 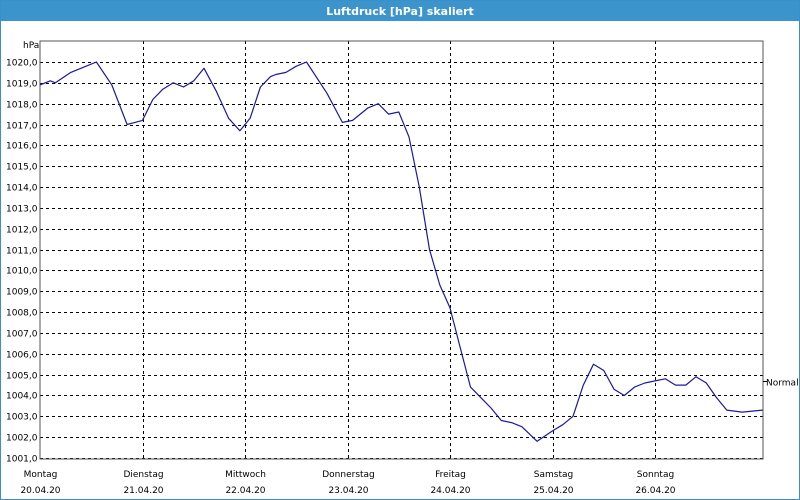 What do you see at coordinates (782, 384) in the screenshot?
I see `reference-label: Normal` at bounding box center [782, 384].